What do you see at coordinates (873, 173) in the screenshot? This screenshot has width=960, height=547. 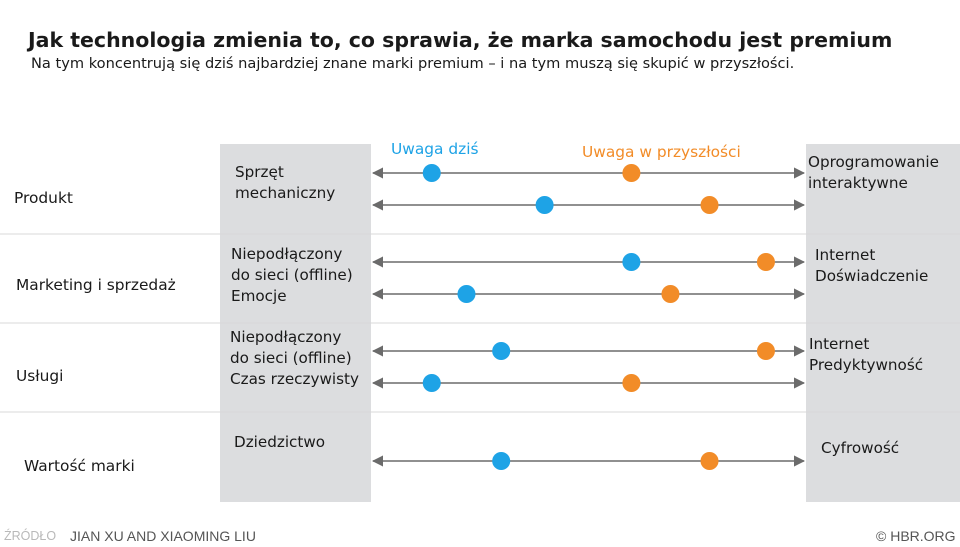 I see `right-label-produkt: Oprogramowanie interaktywne` at bounding box center [873, 173].